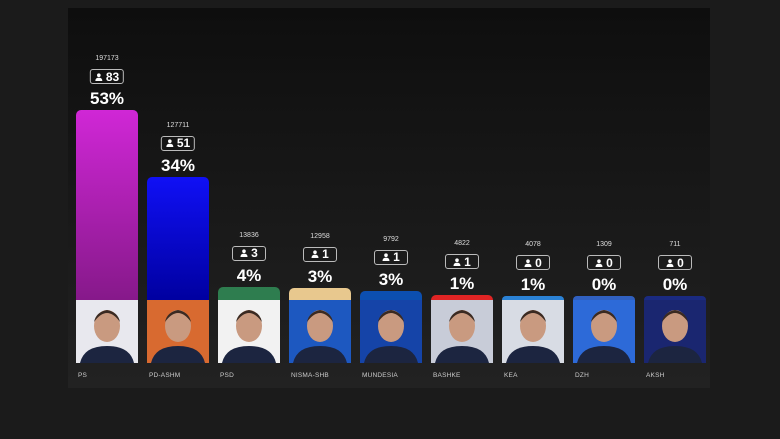  What do you see at coordinates (604, 244) in the screenshot?
I see `votes-label: 1309` at bounding box center [604, 244].